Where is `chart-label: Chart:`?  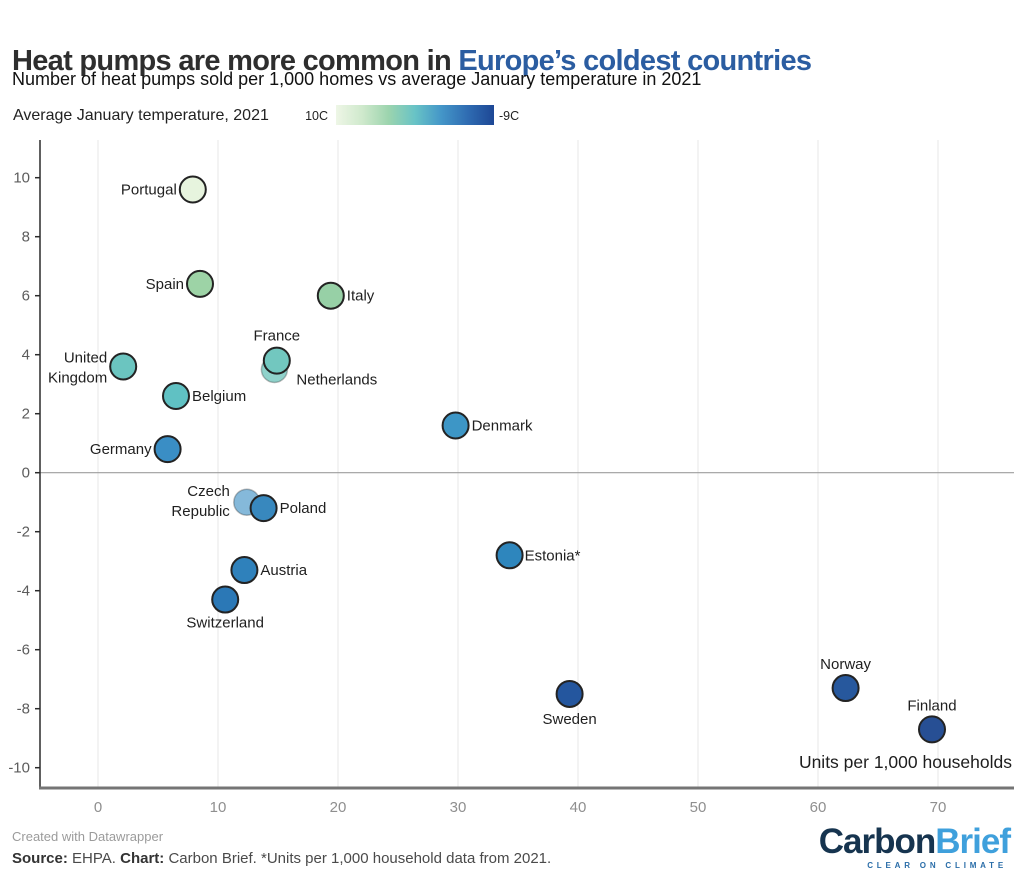
chart-label: Chart: is located at coordinates (142, 858).